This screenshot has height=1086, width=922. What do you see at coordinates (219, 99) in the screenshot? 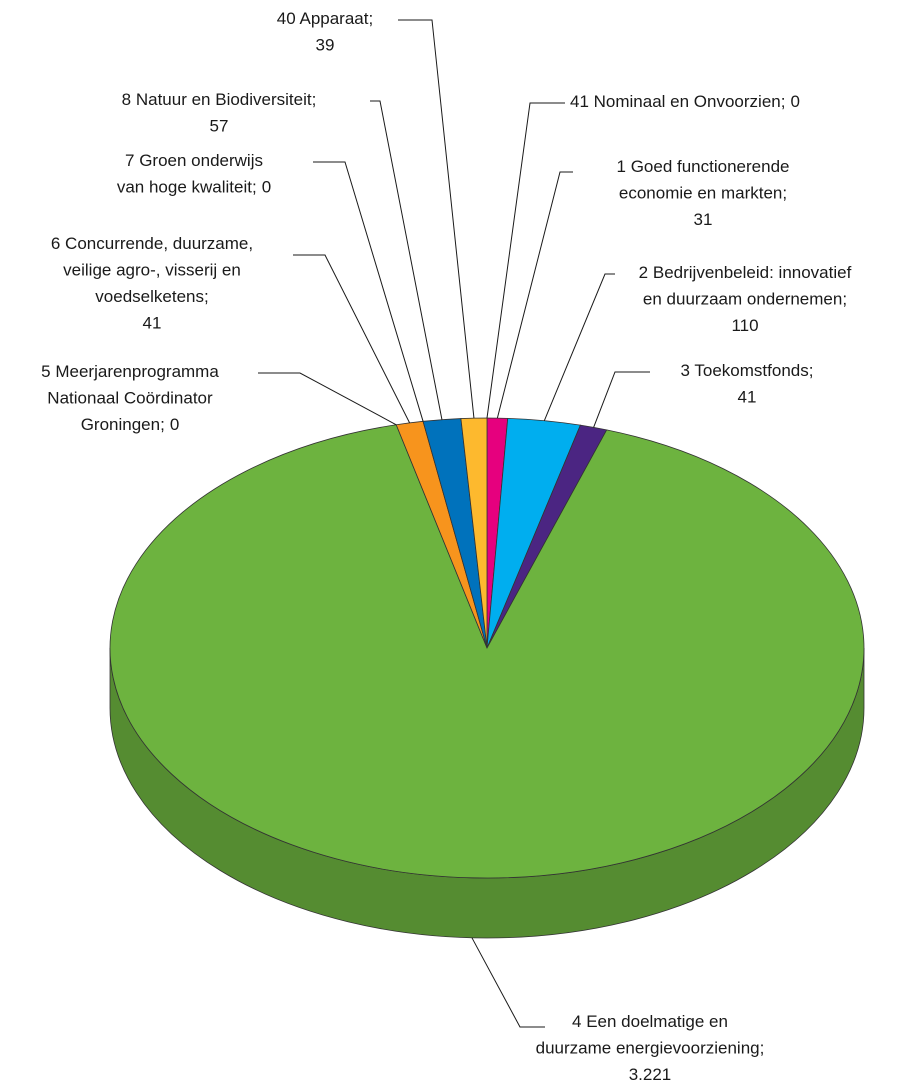
I see `category-label: 8 Natuur en Biodiversiteit;` at bounding box center [219, 99].